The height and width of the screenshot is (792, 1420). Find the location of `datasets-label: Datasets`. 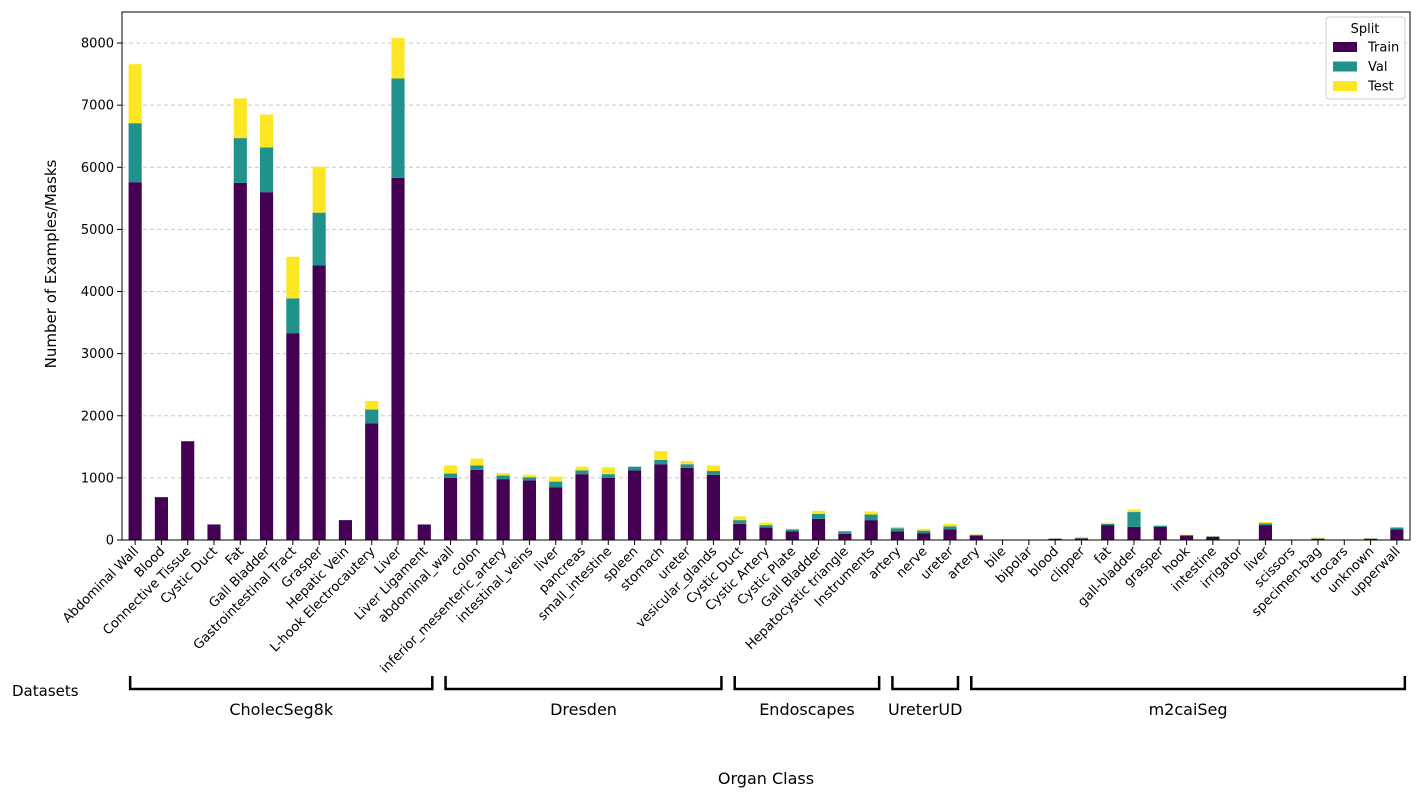

datasets-label: Datasets is located at coordinates (45, 691).